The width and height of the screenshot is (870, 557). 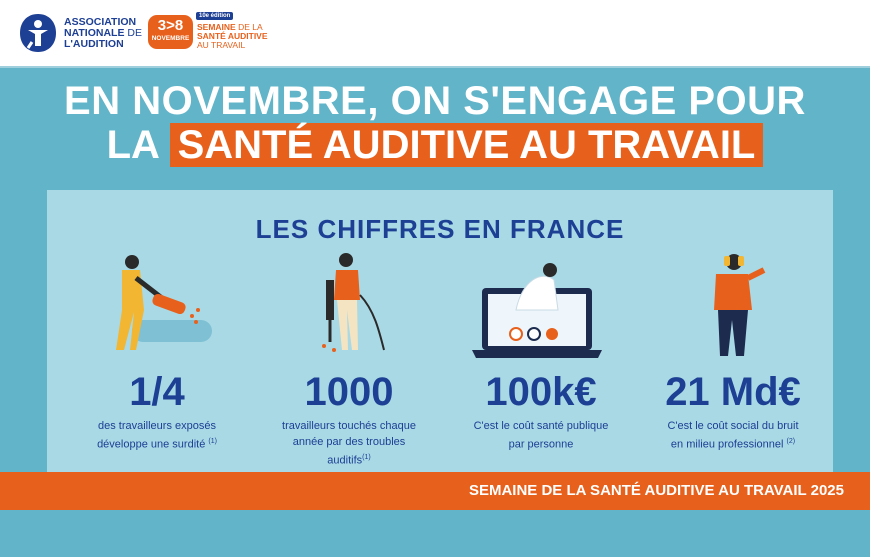 I want to click on semaine-line-3: AU TRAVAIL, so click(x=221, y=45).